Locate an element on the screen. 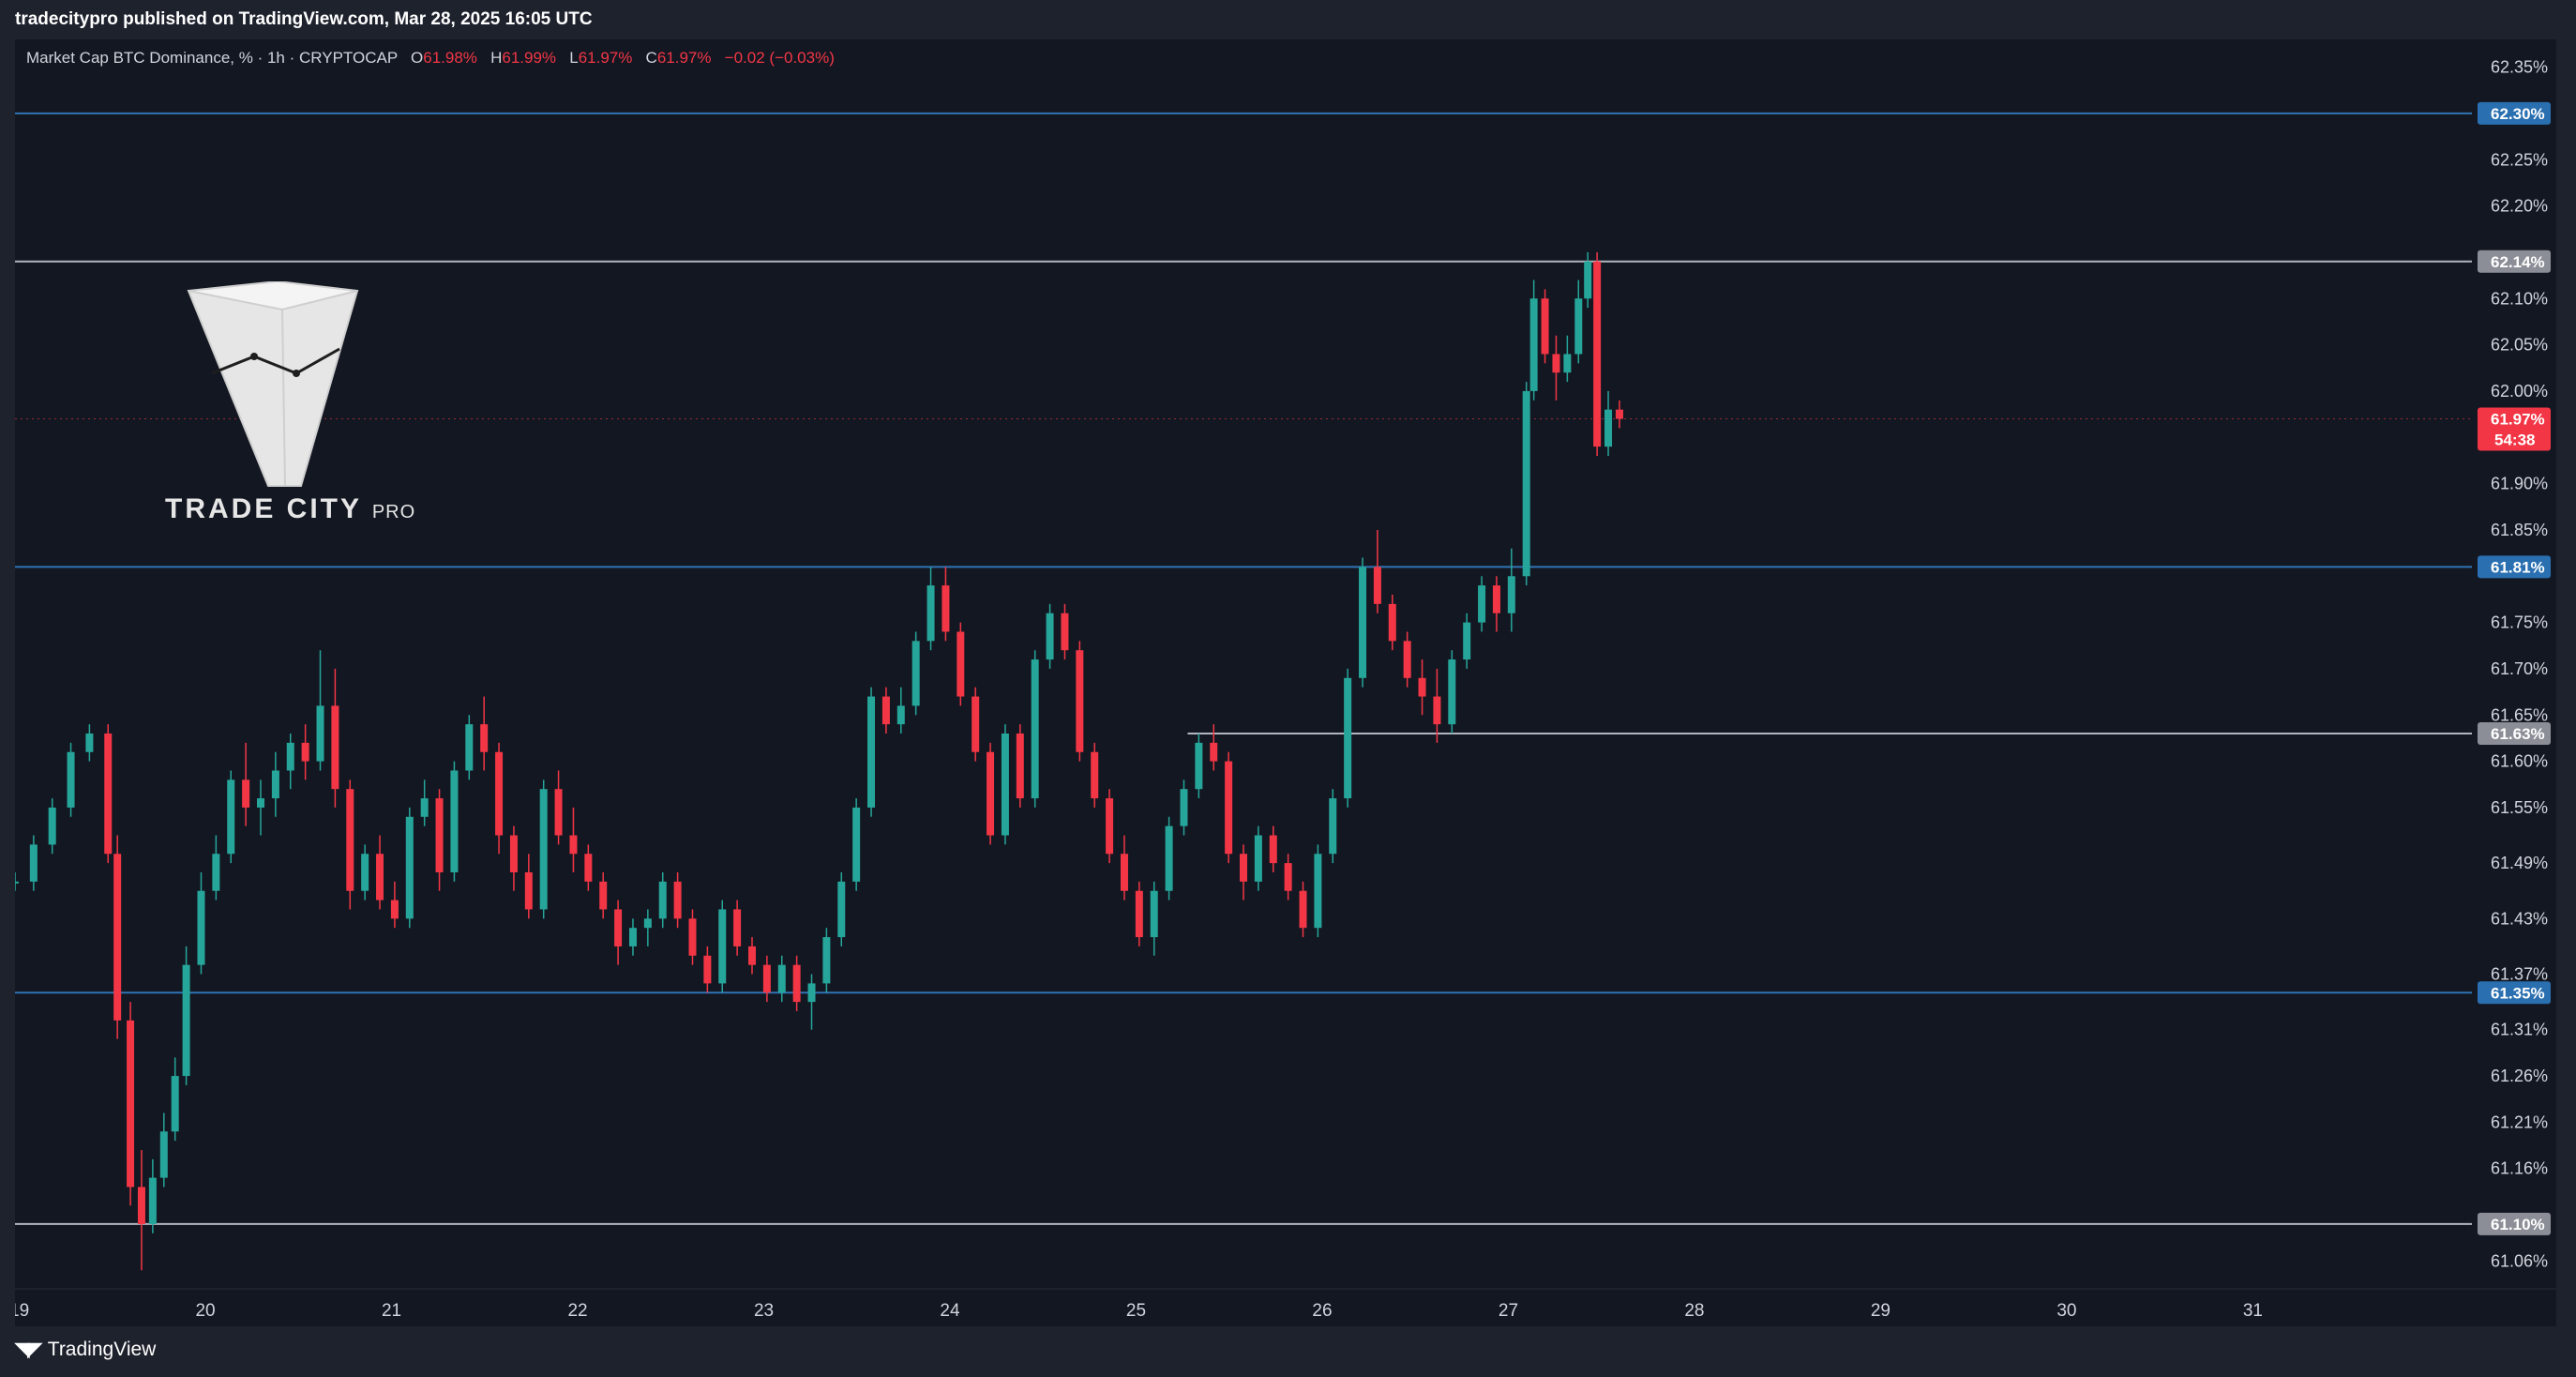 The width and height of the screenshot is (2576, 1377). logo-text-main: TRADE CITY is located at coordinates (263, 509).